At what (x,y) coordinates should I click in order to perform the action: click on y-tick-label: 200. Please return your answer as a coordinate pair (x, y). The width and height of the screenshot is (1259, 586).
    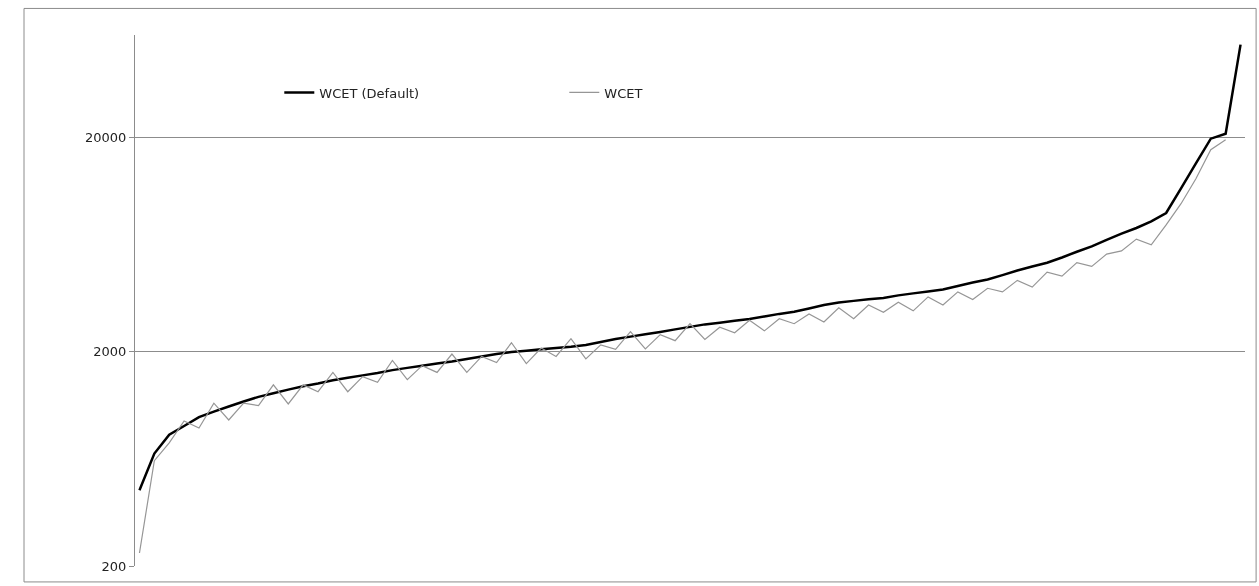
    Looking at the image, I should click on (114, 566).